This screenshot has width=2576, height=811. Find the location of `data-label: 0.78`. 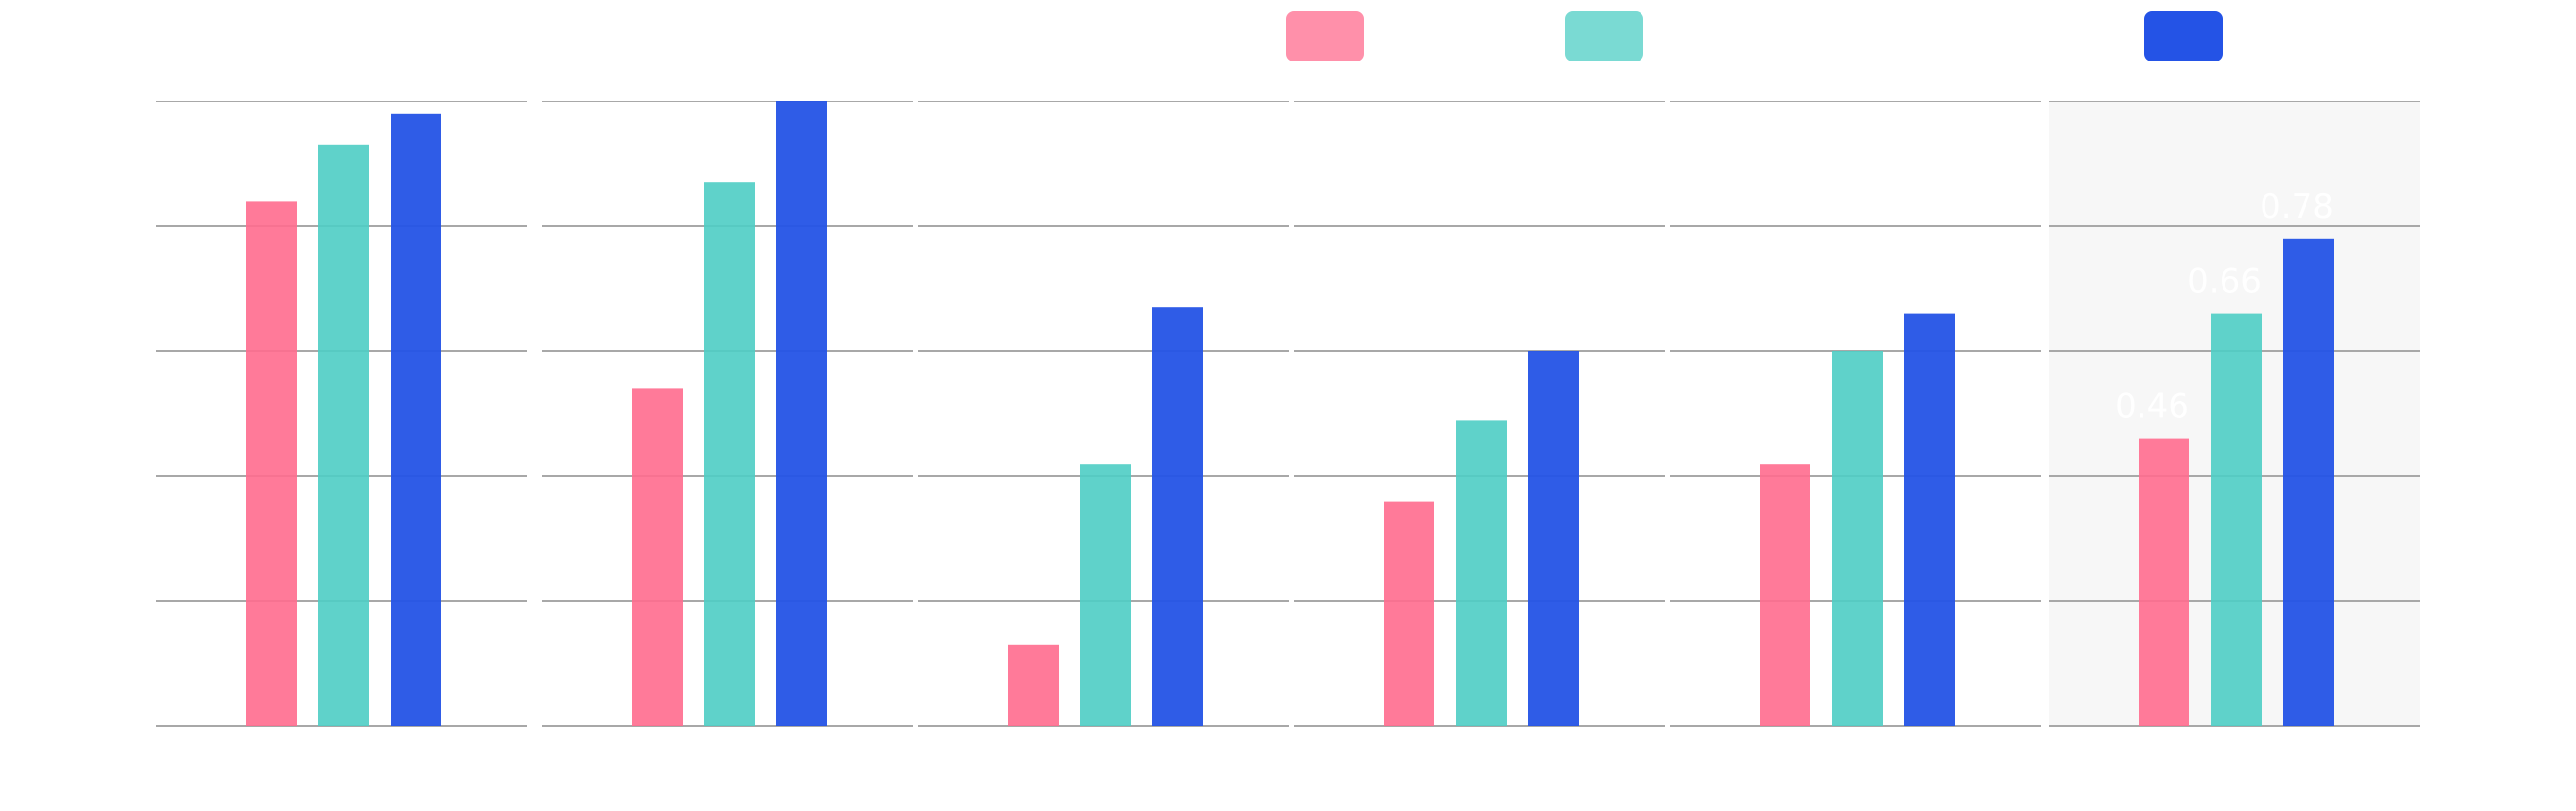

data-label: 0.78 is located at coordinates (2297, 207).